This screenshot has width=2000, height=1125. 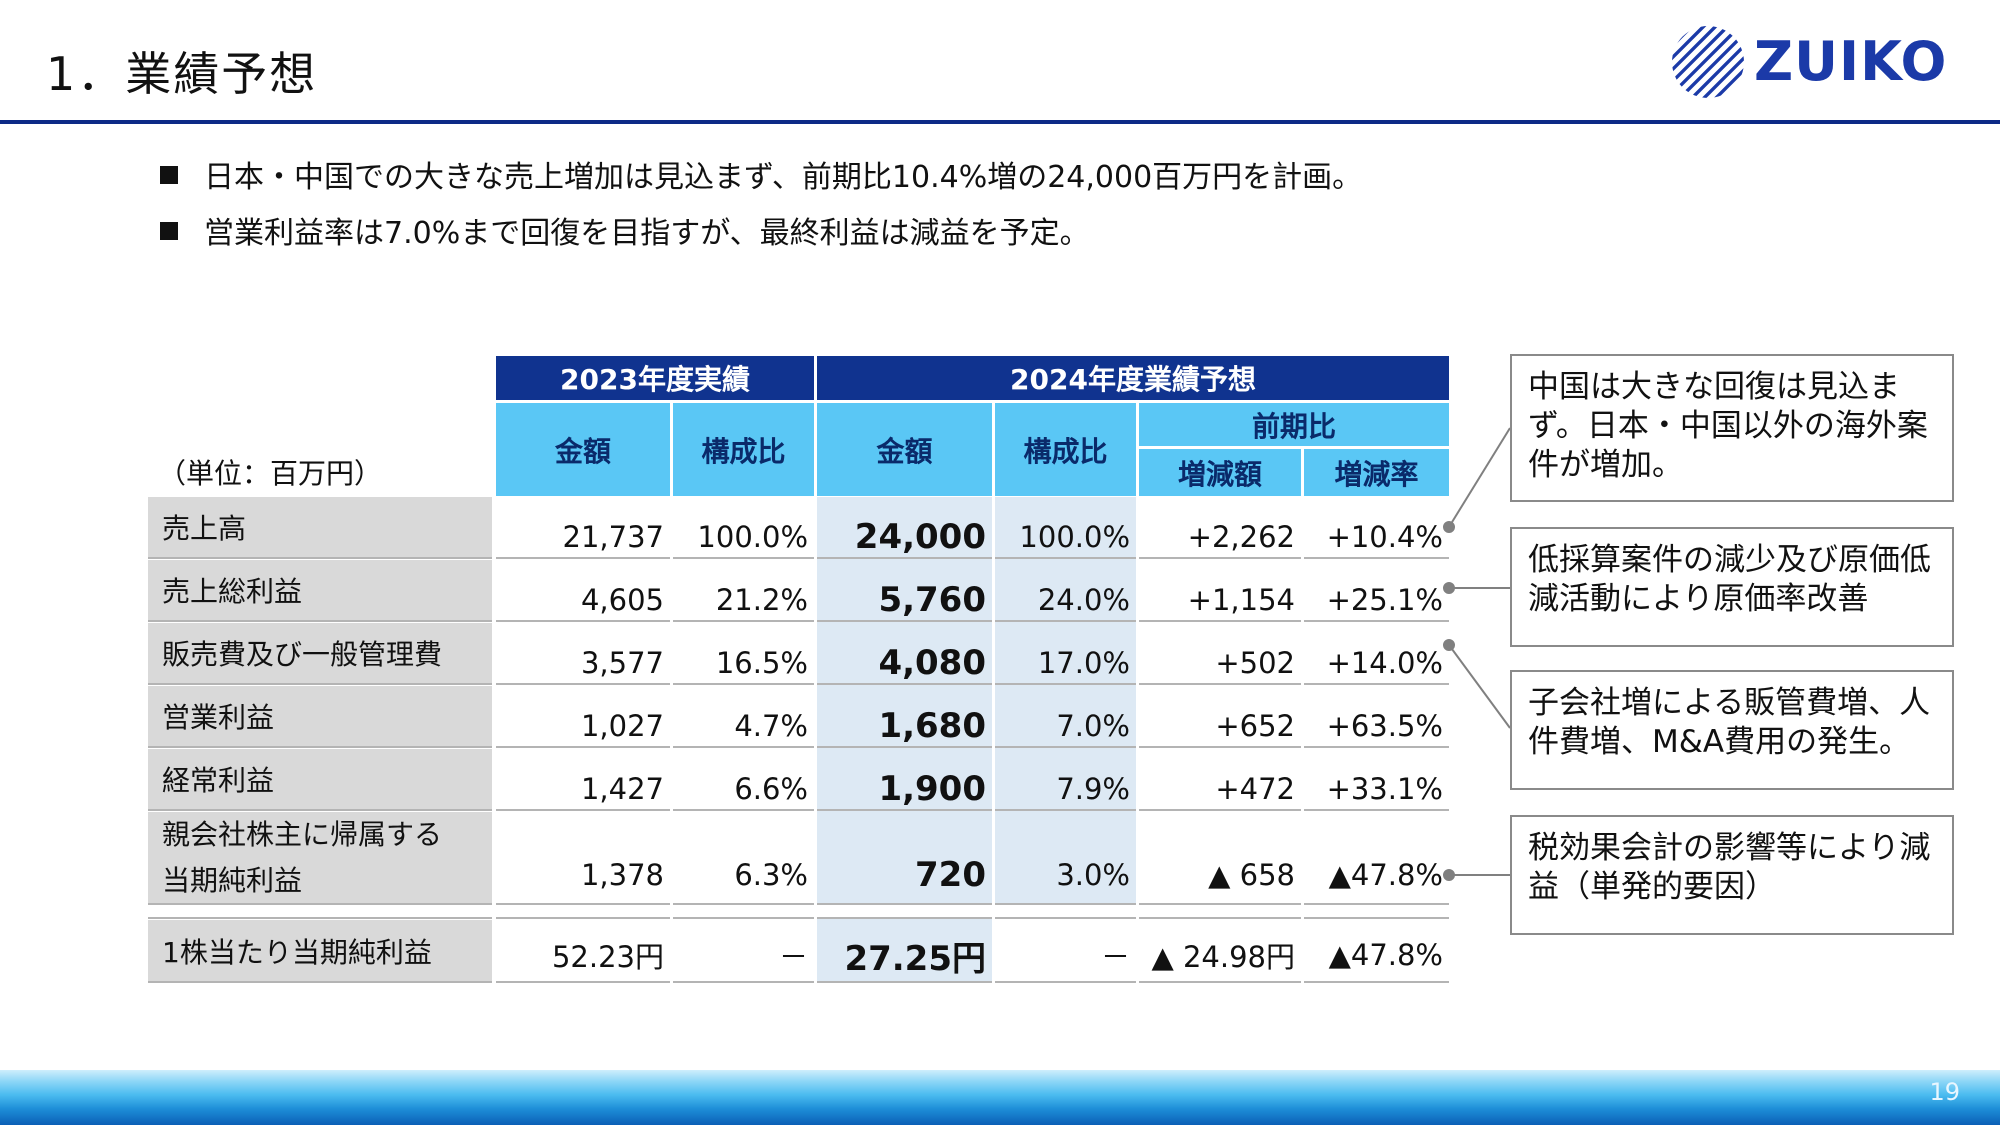 I want to click on logo-text: ZUIKO, so click(x=1851, y=61).